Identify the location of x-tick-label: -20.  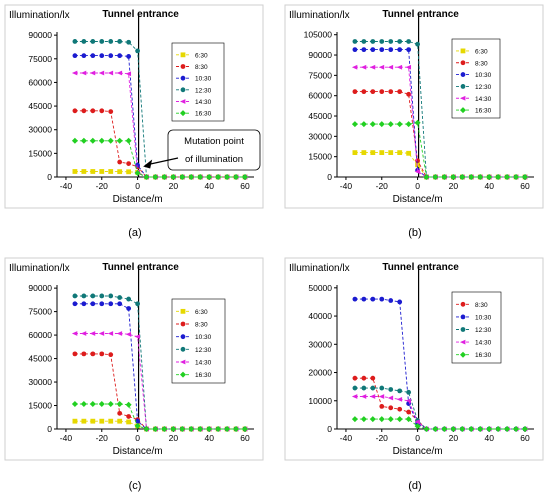
(102, 186).